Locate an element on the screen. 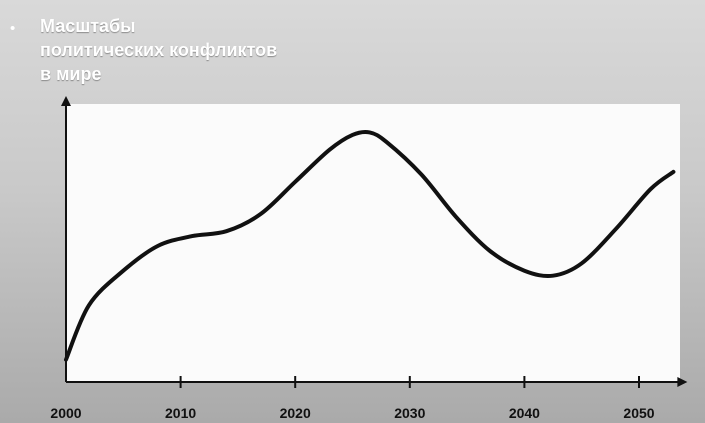  x-ticks: 2000 2010 2020 2030 2040 2050 is located at coordinates (352, 398).